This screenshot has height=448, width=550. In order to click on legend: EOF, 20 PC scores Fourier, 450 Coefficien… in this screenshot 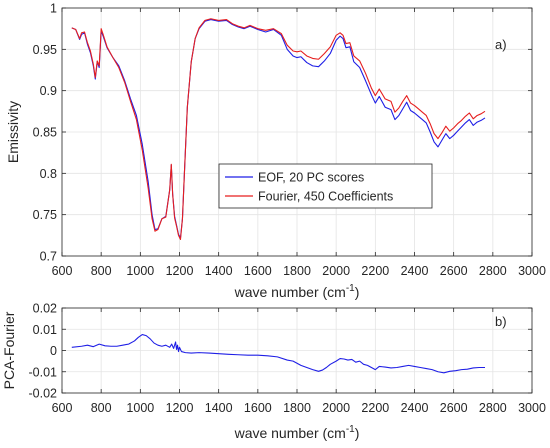, I will do `click(325, 186)`.